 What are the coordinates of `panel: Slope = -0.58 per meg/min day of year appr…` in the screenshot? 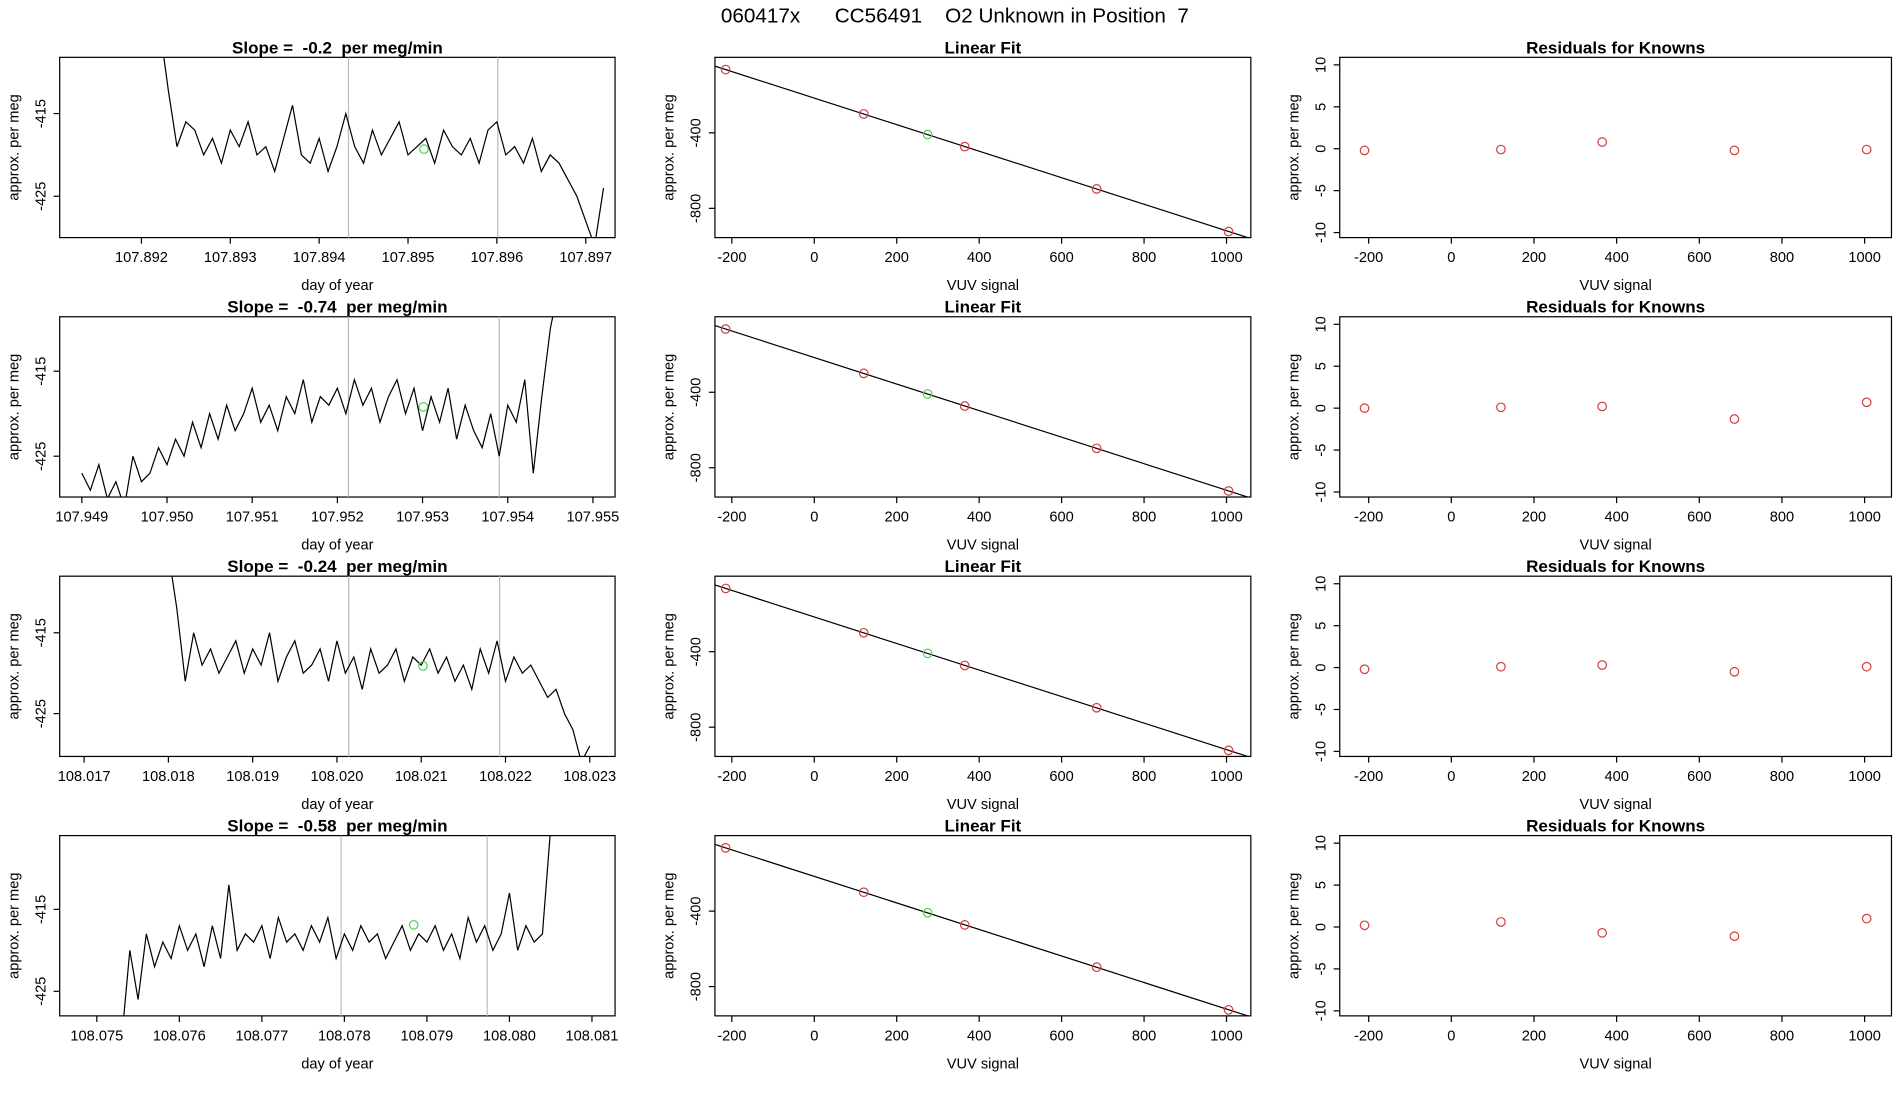 It's located at (312, 945).